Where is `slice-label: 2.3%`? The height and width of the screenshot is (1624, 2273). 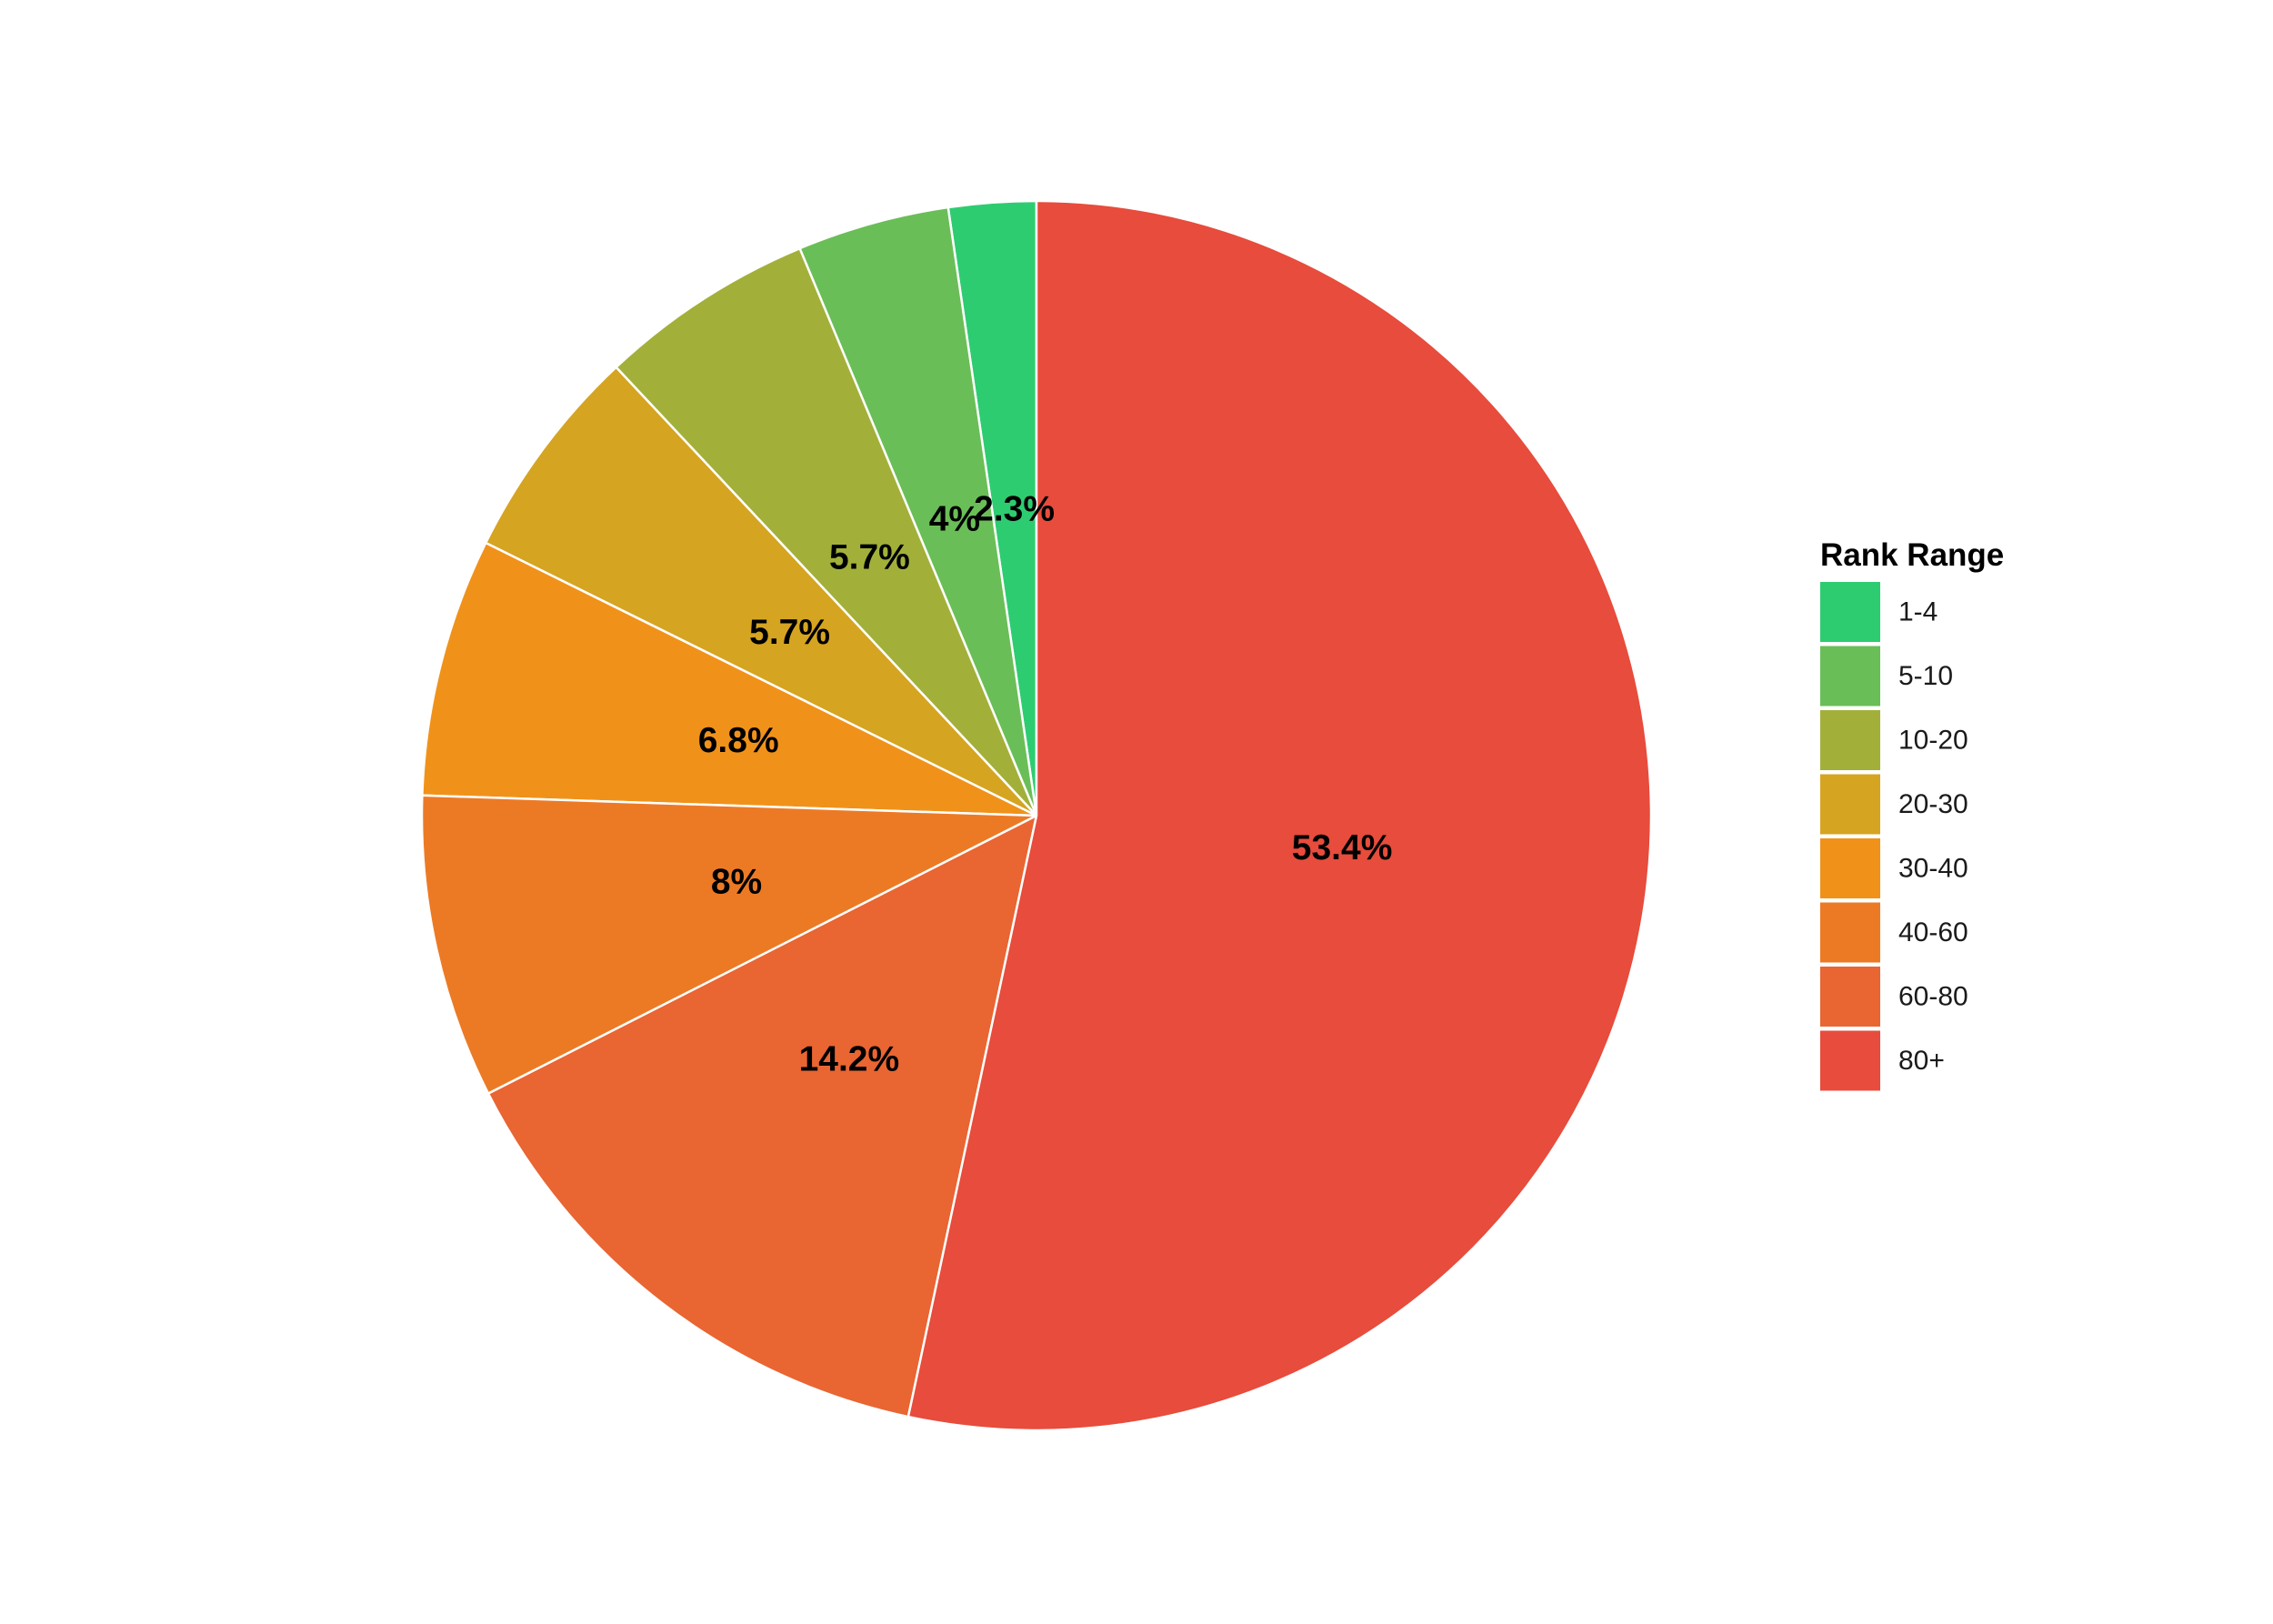
slice-label: 2.3% is located at coordinates (1014, 508).